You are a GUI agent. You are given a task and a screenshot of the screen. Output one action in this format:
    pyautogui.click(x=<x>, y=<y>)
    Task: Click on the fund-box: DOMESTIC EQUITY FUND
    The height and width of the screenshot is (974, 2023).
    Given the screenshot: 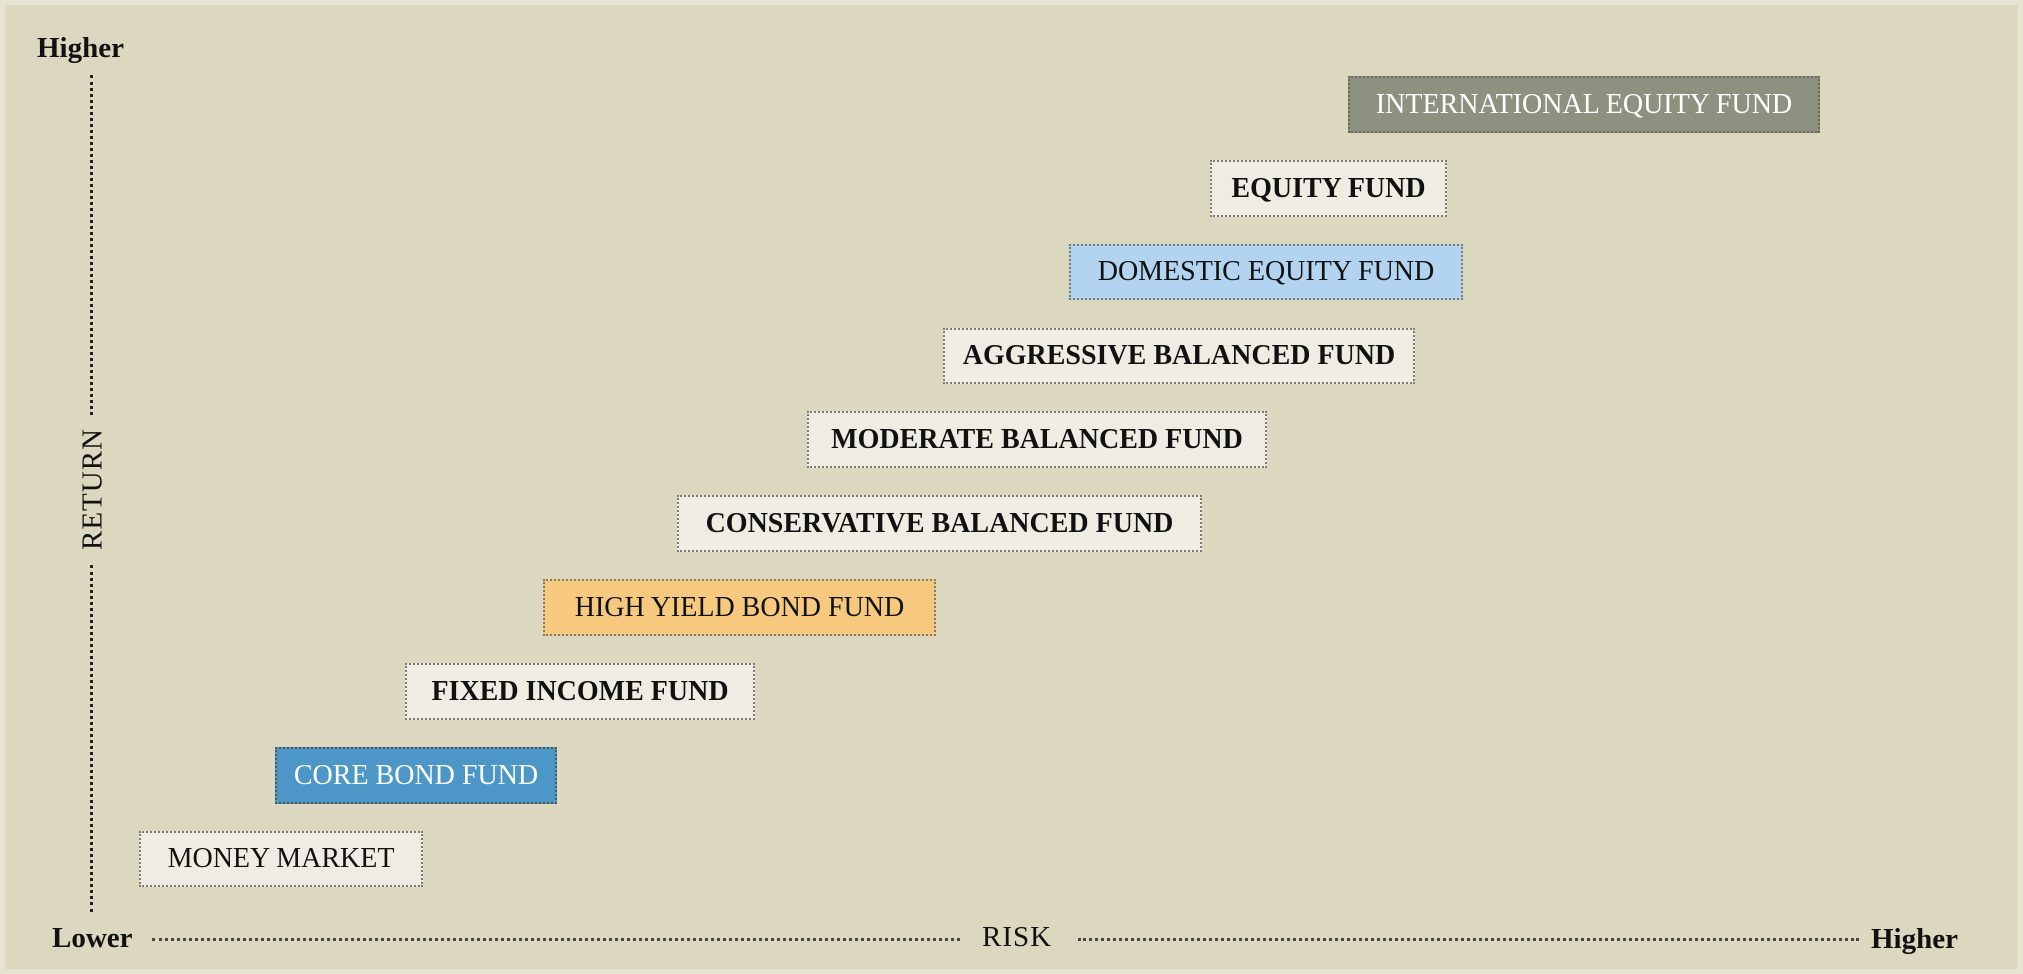 What is the action you would take?
    pyautogui.click(x=1266, y=272)
    